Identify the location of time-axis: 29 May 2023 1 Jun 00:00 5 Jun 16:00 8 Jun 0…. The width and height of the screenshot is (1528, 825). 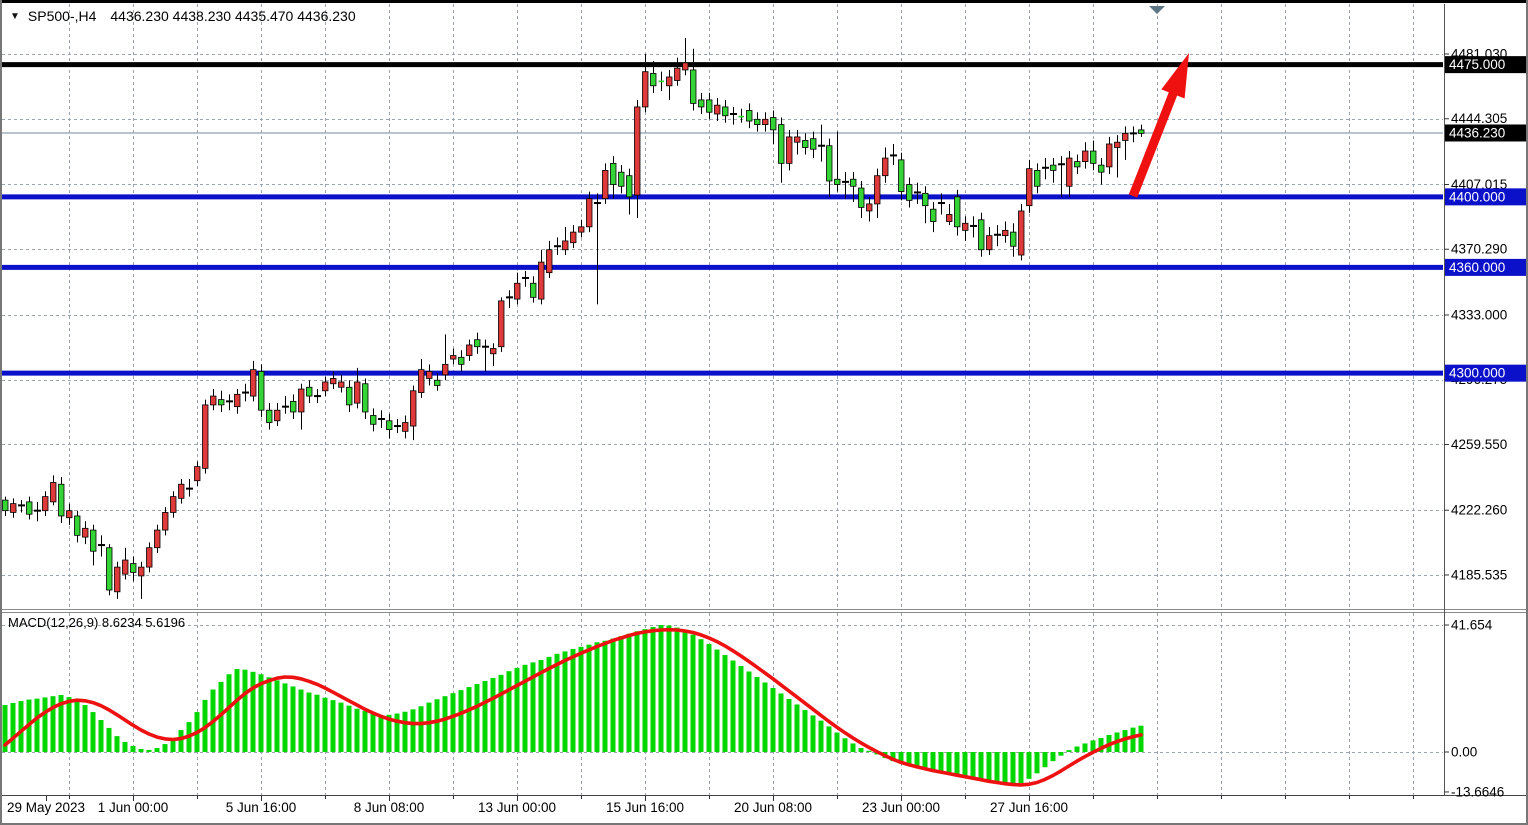
(710, 805).